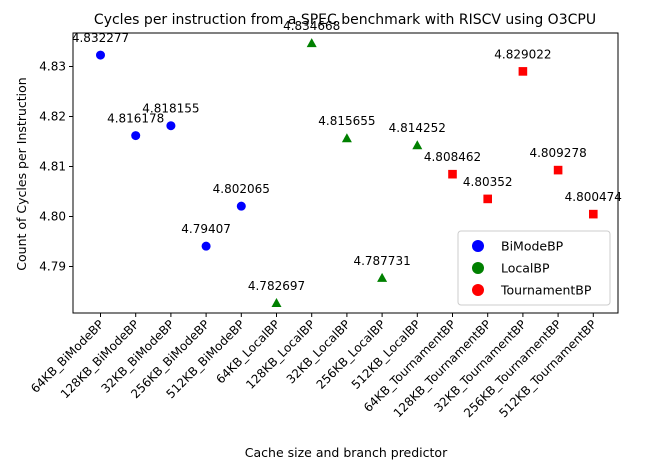  I want to click on data-label: 4.816178, so click(135, 119).